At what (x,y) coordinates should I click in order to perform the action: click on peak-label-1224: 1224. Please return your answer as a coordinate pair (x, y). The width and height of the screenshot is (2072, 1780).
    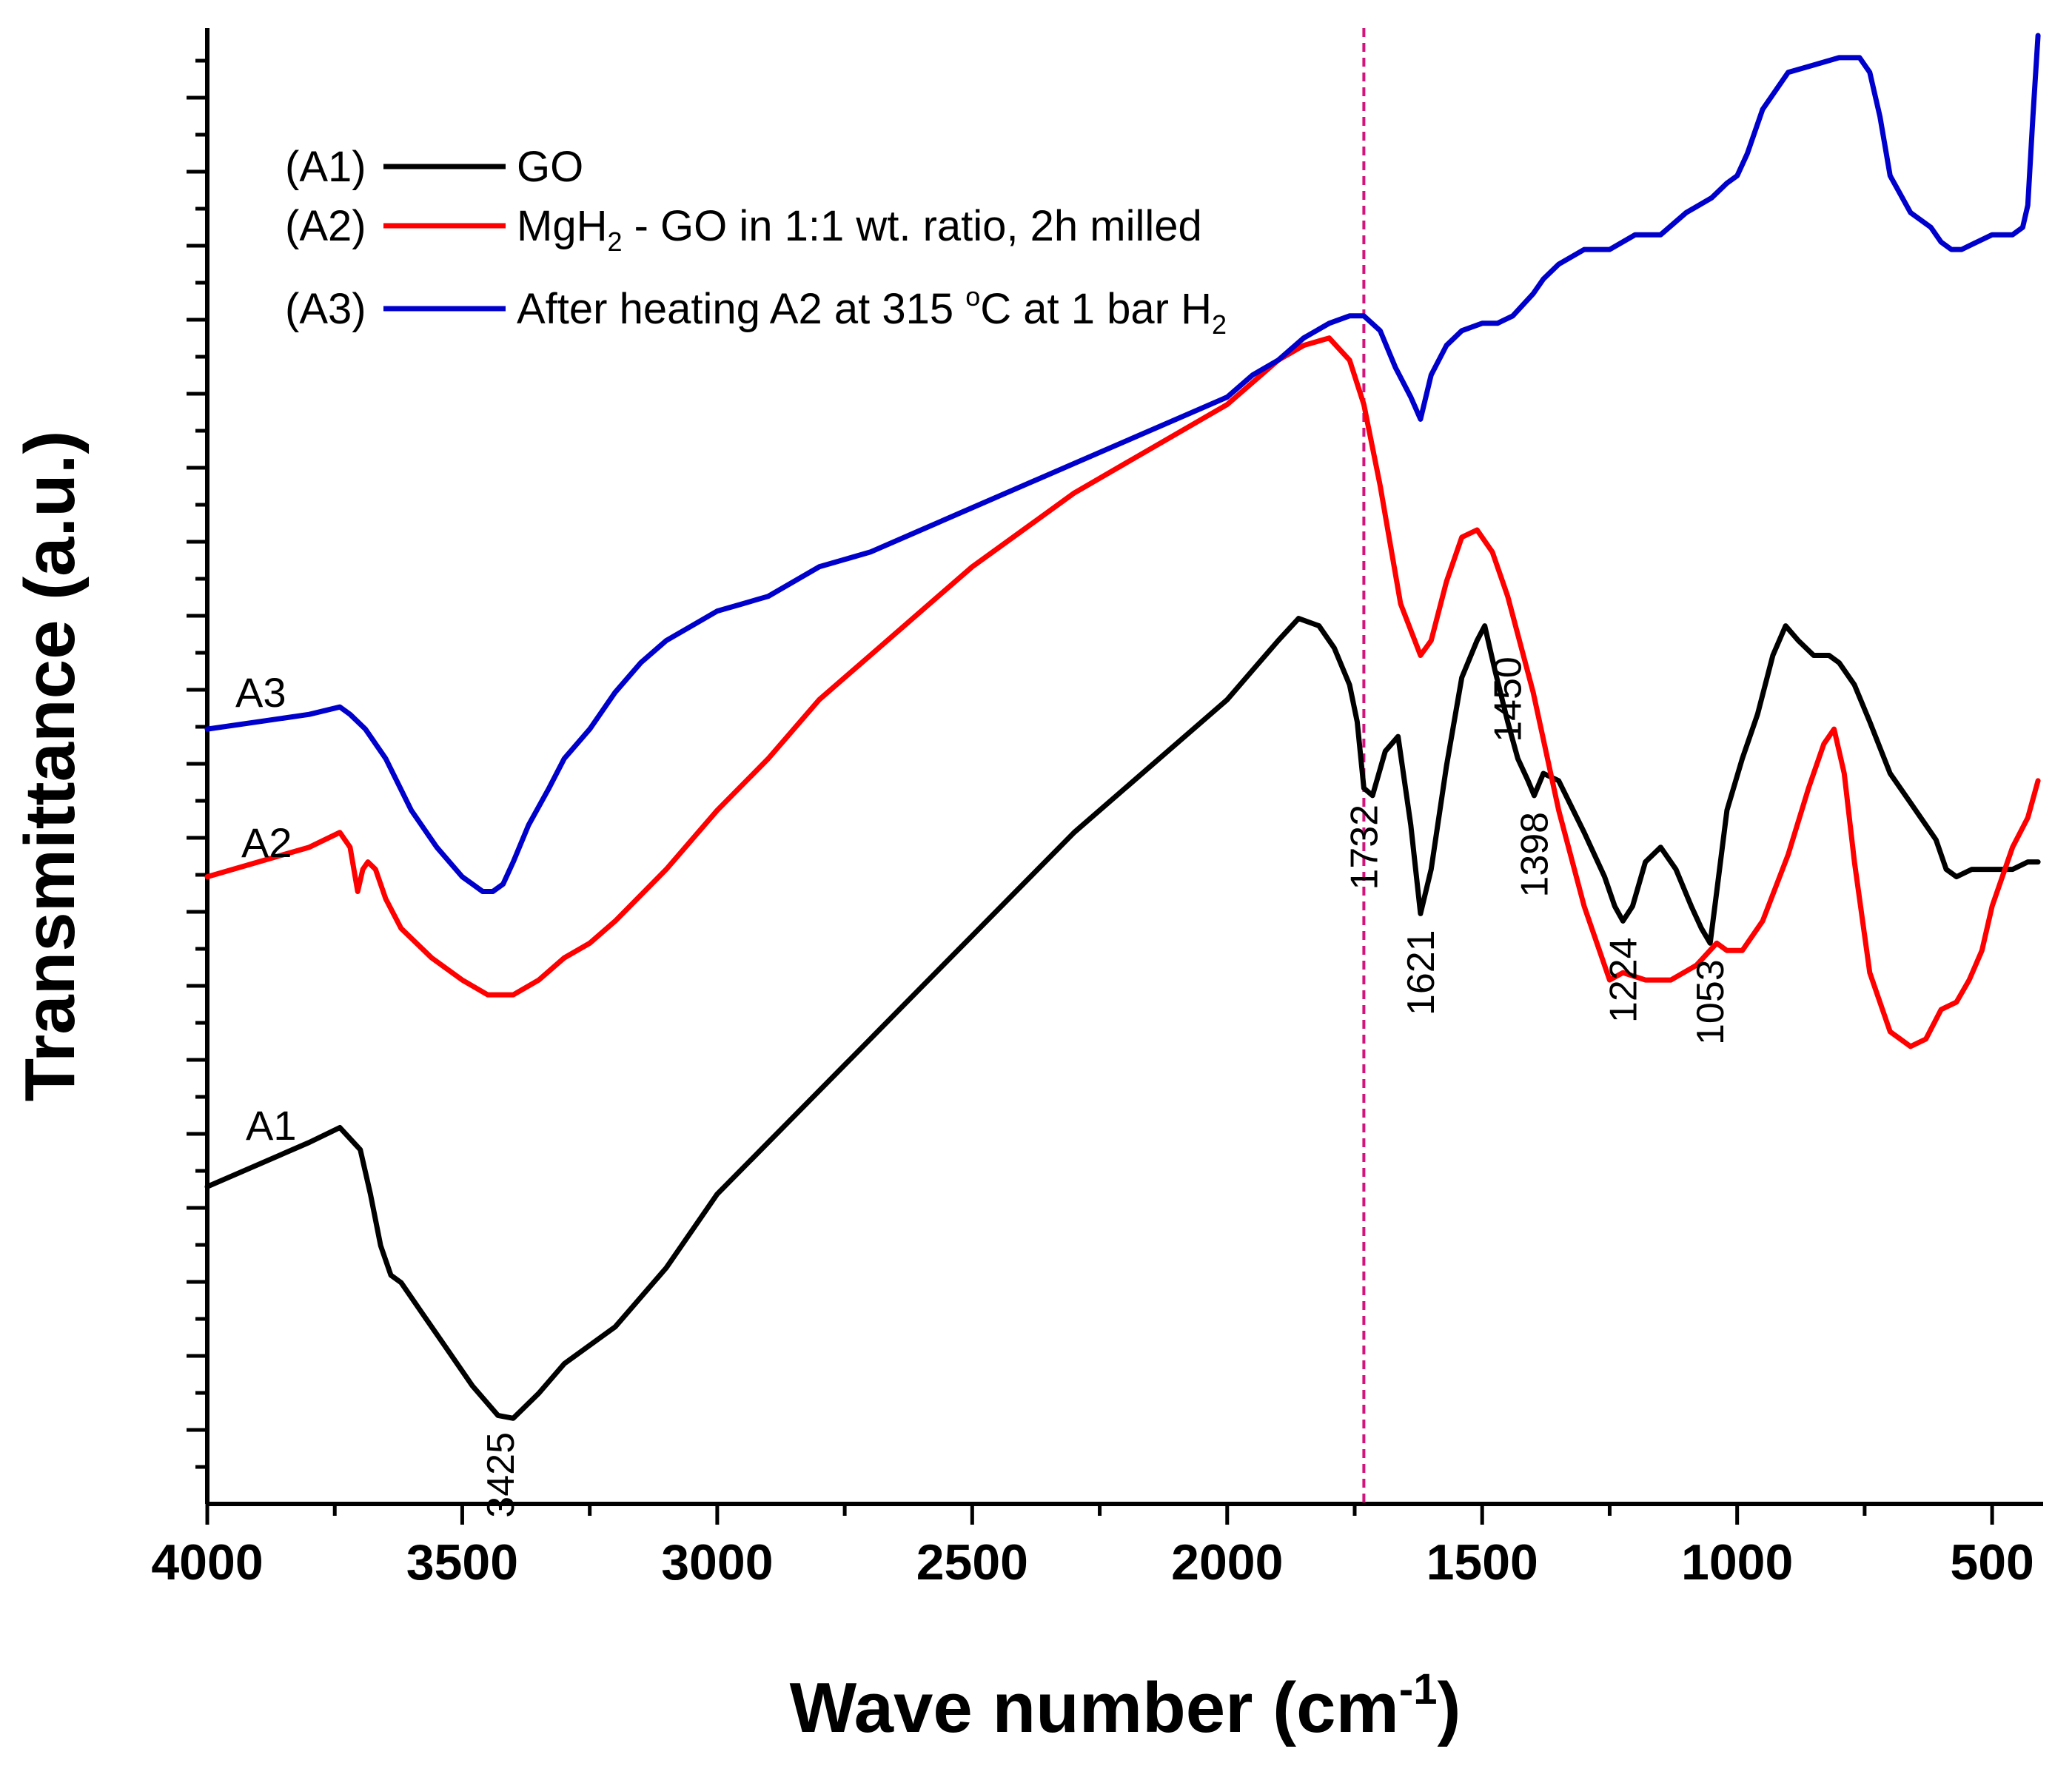
    Looking at the image, I should click on (1624, 980).